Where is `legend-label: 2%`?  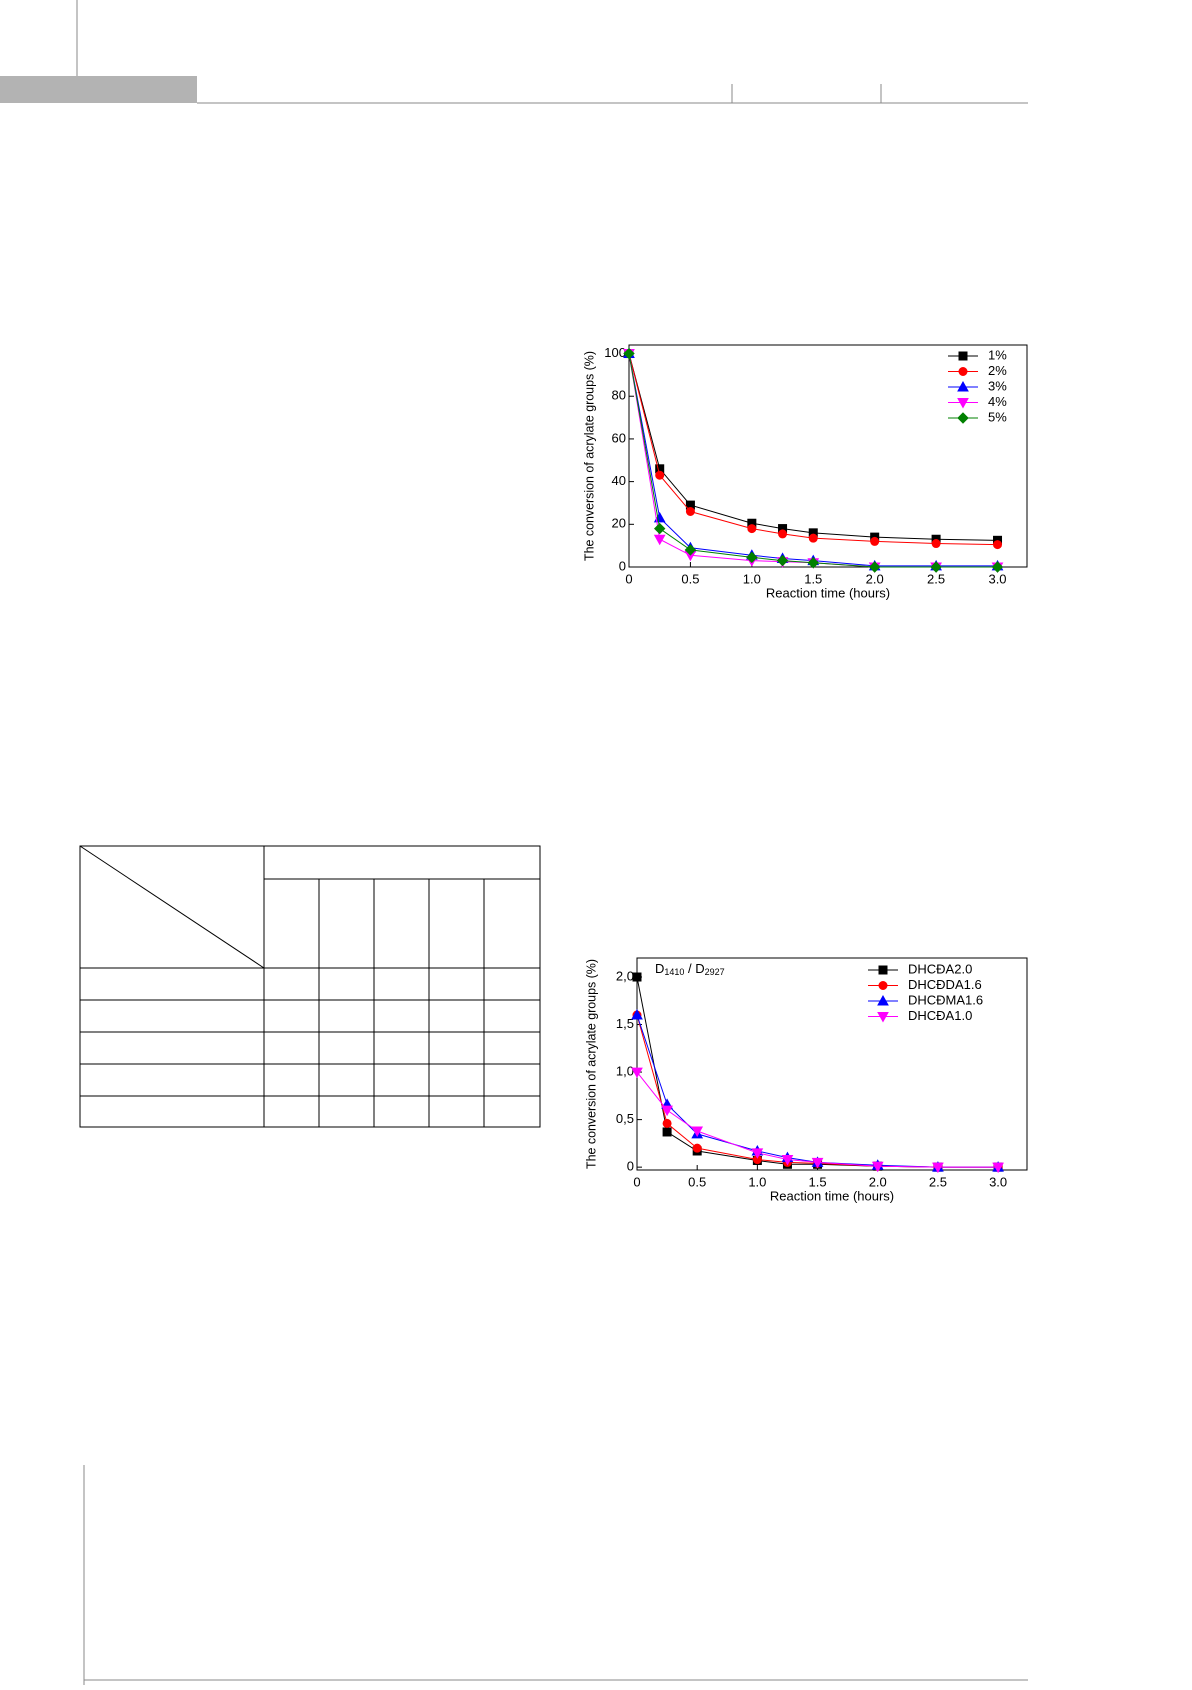 legend-label: 2% is located at coordinates (997, 370).